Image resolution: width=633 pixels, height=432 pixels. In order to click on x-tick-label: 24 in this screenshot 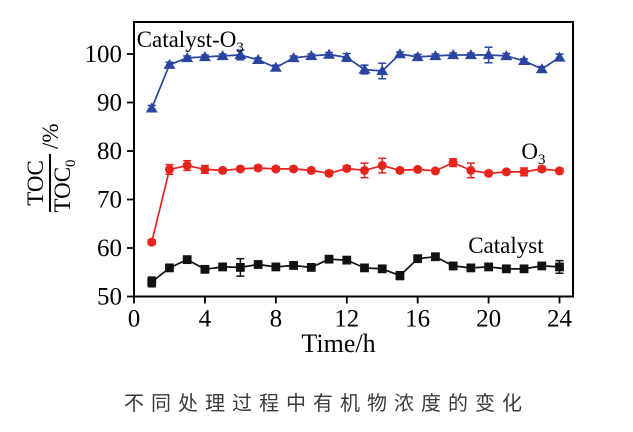, I will do `click(560, 319)`.